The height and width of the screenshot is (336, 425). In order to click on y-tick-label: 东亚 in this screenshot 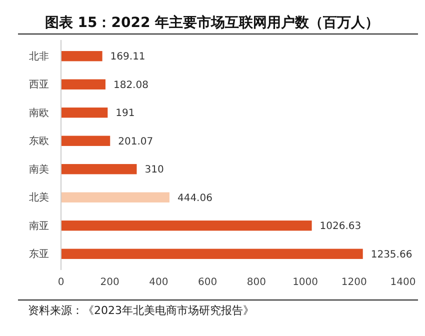, I will do `click(39, 254)`.